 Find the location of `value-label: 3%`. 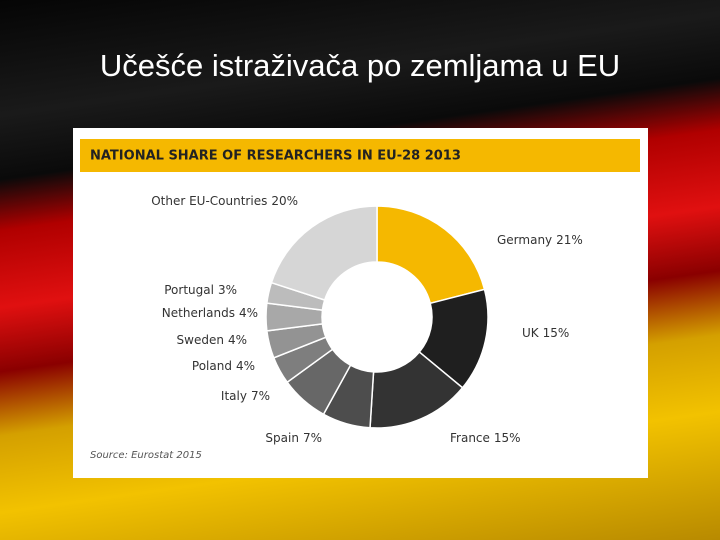

value-label: 3% is located at coordinates (227, 290).